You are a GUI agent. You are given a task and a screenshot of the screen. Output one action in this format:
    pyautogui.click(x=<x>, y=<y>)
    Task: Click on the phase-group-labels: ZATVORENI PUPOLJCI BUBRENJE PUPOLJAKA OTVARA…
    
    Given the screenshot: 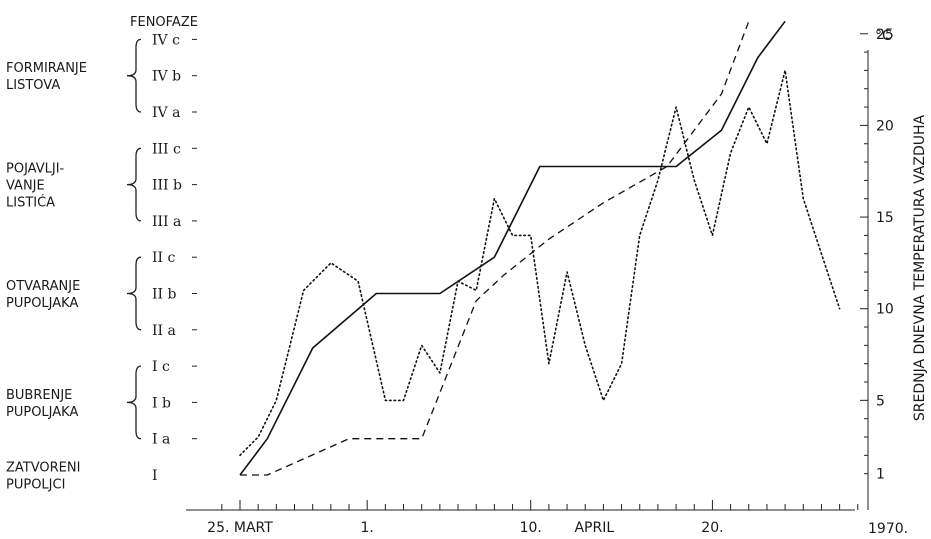 What is the action you would take?
    pyautogui.click(x=74, y=265)
    